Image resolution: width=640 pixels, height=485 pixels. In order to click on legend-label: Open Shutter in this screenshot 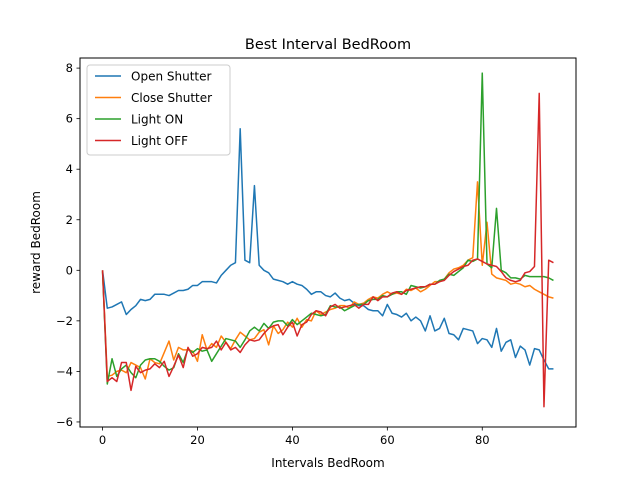, I will do `click(171, 77)`.